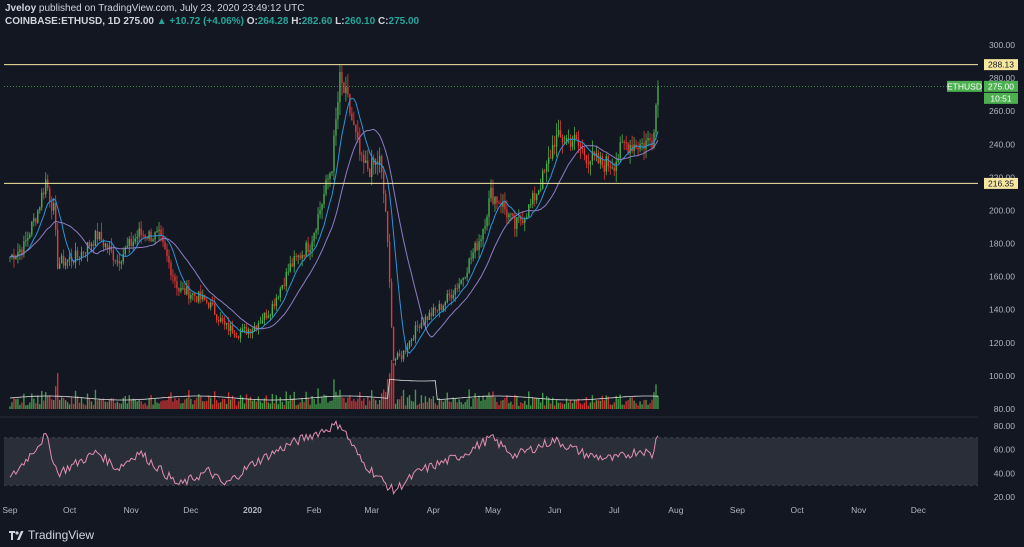 The image size is (1024, 547). I want to click on level-badge-lower-text: 216.35, so click(1001, 183).